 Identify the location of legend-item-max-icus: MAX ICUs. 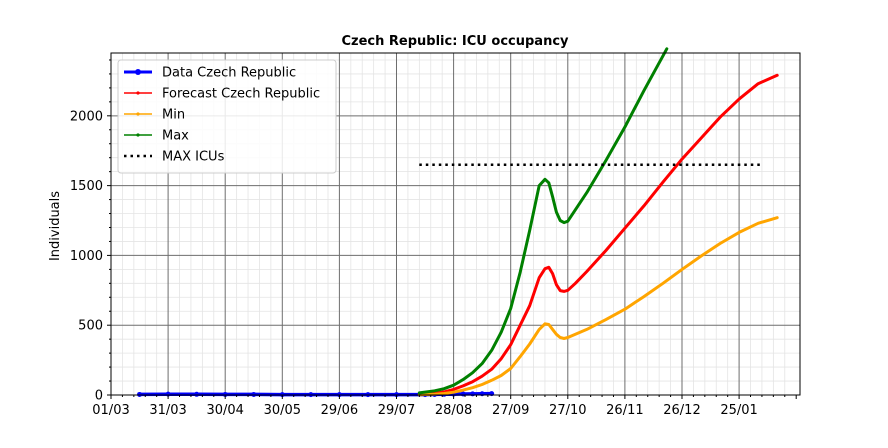
(174, 157).